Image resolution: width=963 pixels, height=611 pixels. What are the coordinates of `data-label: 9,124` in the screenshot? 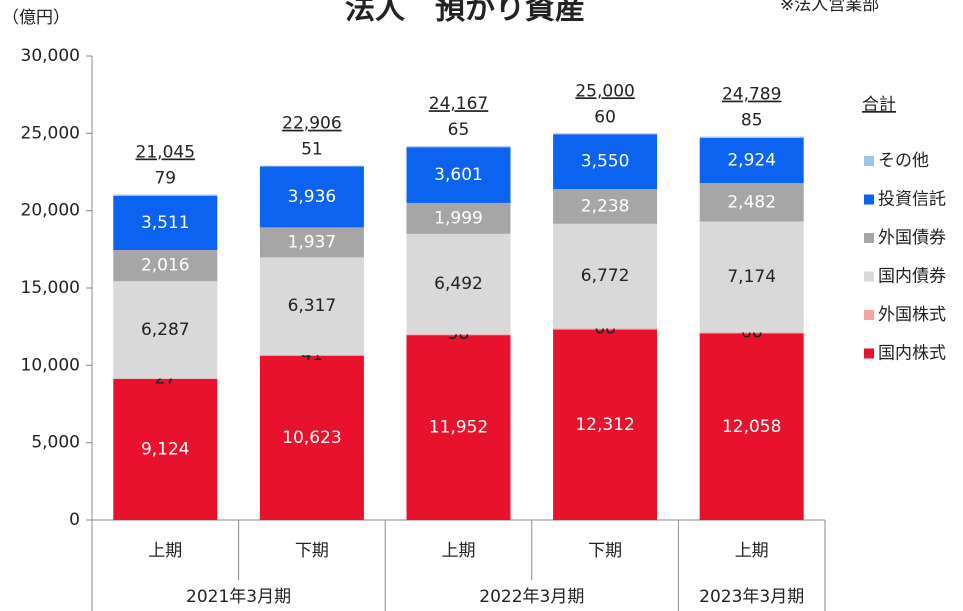 It's located at (165, 449).